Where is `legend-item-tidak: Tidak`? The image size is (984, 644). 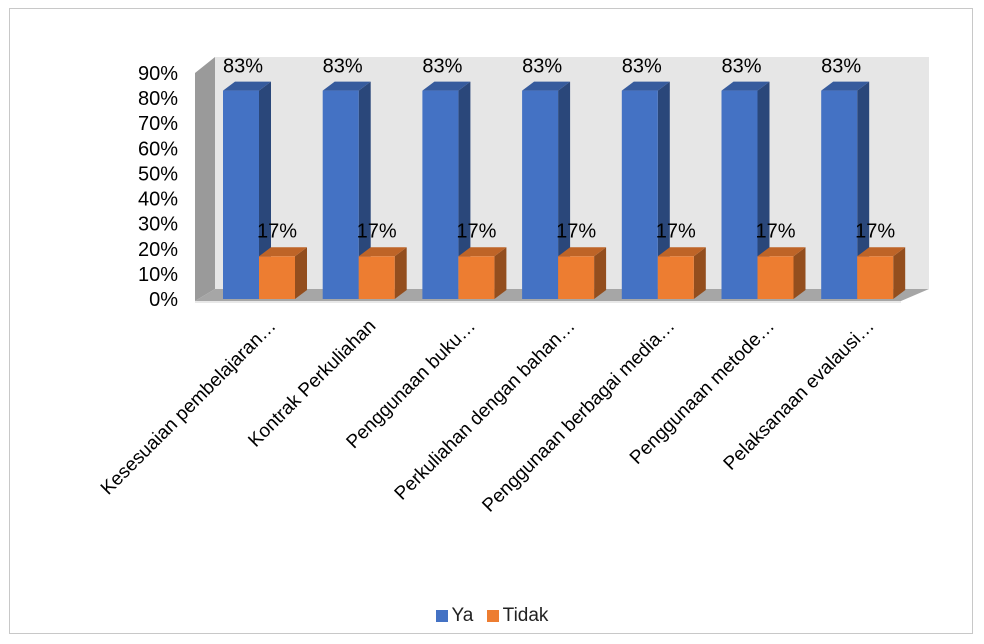 legend-item-tidak: Tidak is located at coordinates (517, 616).